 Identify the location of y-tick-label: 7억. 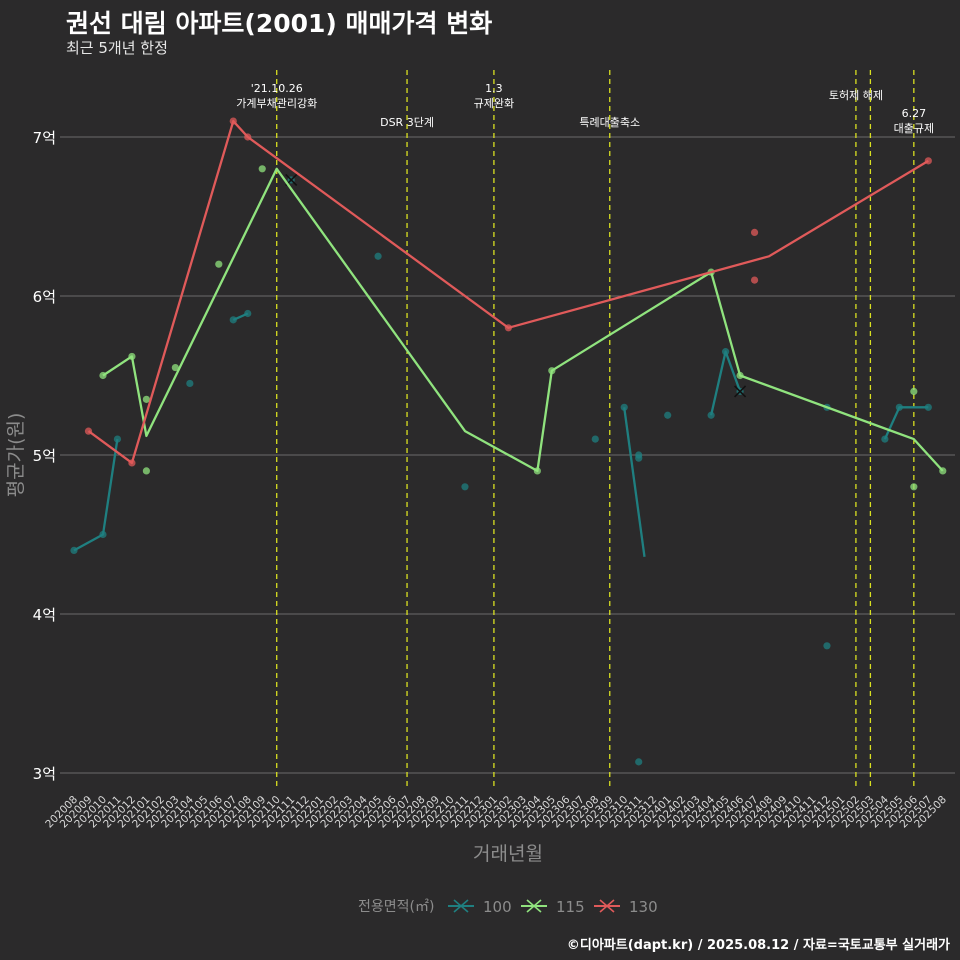
(44, 138).